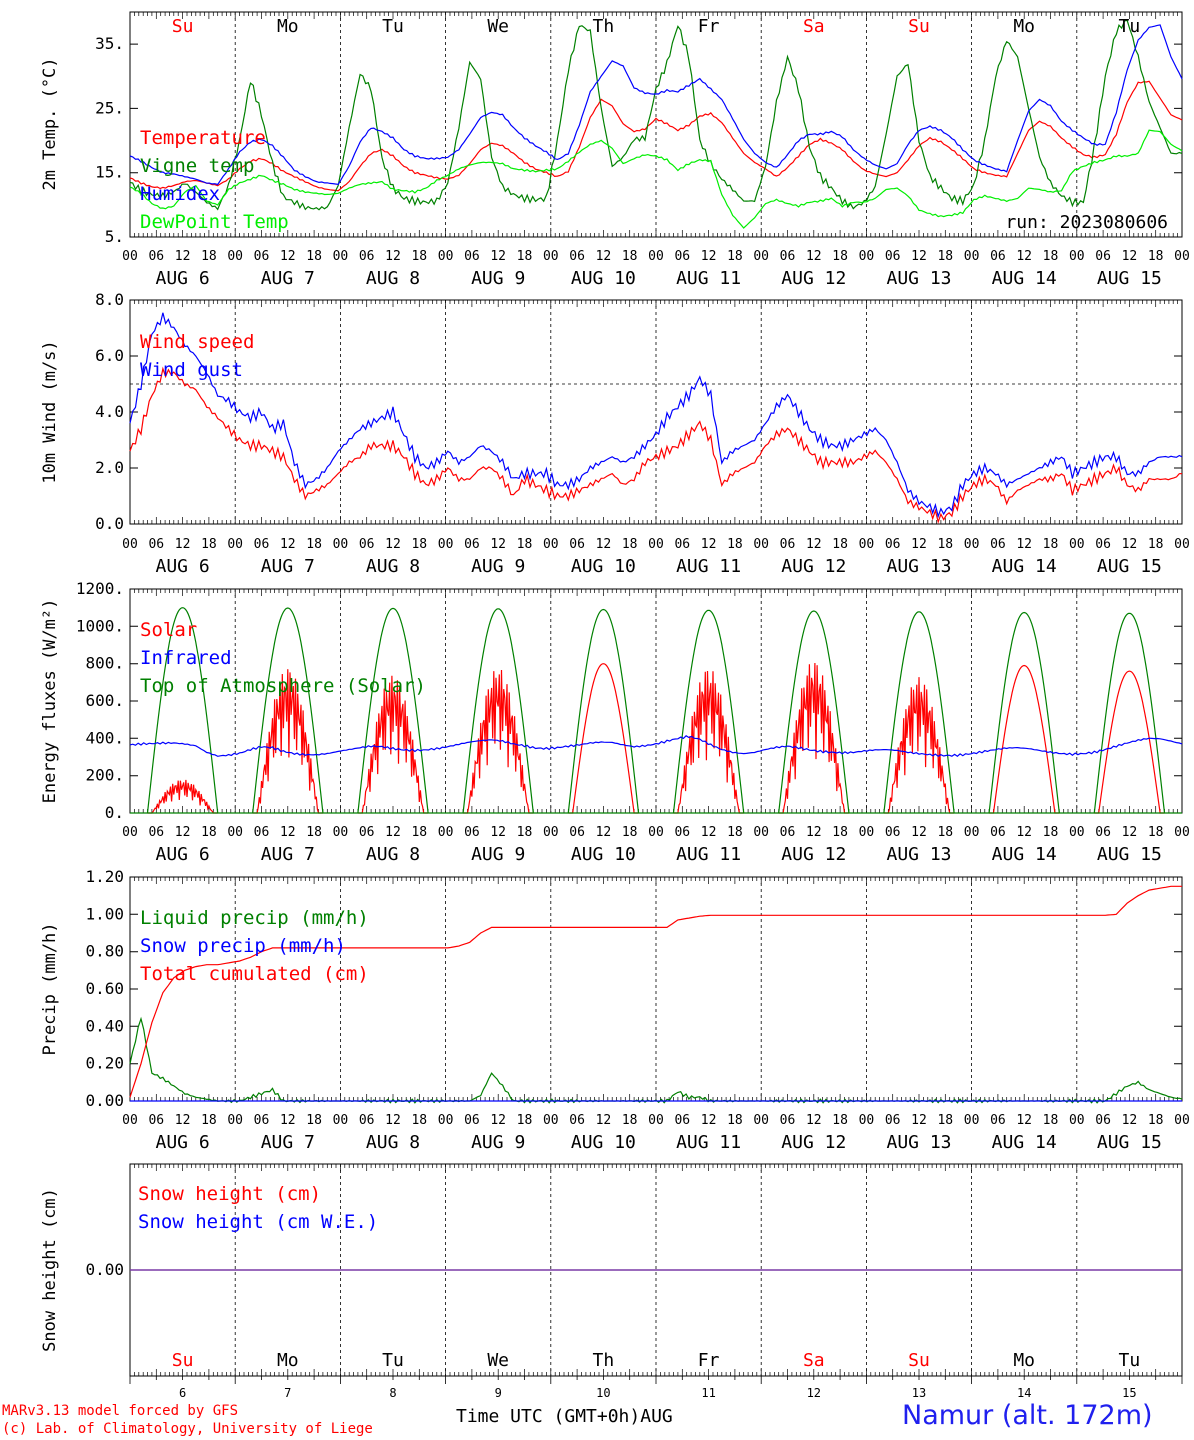 The image size is (1194, 1440). Describe the element at coordinates (50, 411) in the screenshot. I see `y-axis-title-1: 10m Wind (m/s)` at that location.